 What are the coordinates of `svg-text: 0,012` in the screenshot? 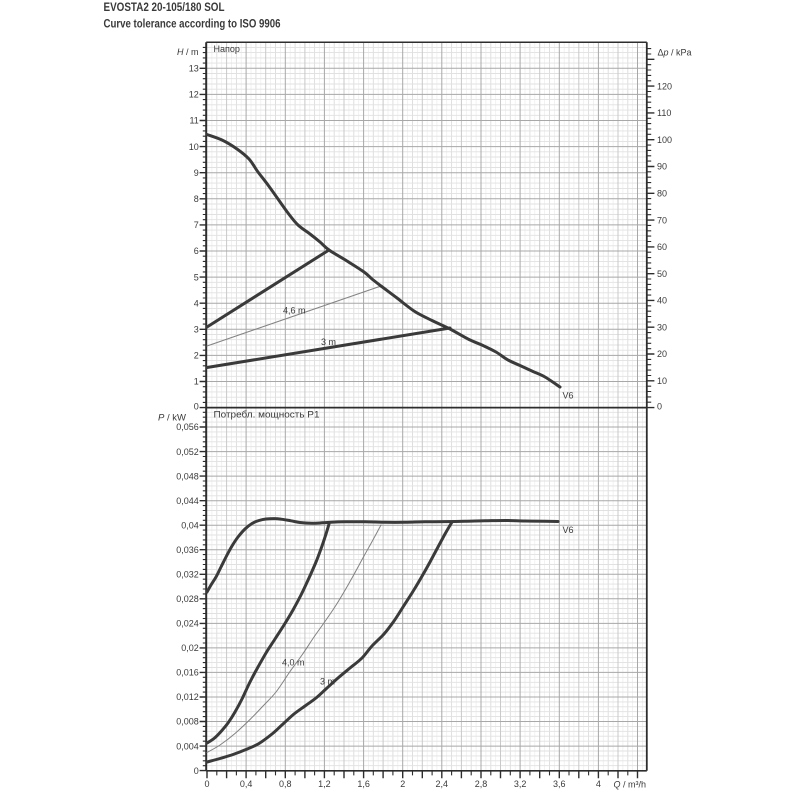 It's located at (187, 697).